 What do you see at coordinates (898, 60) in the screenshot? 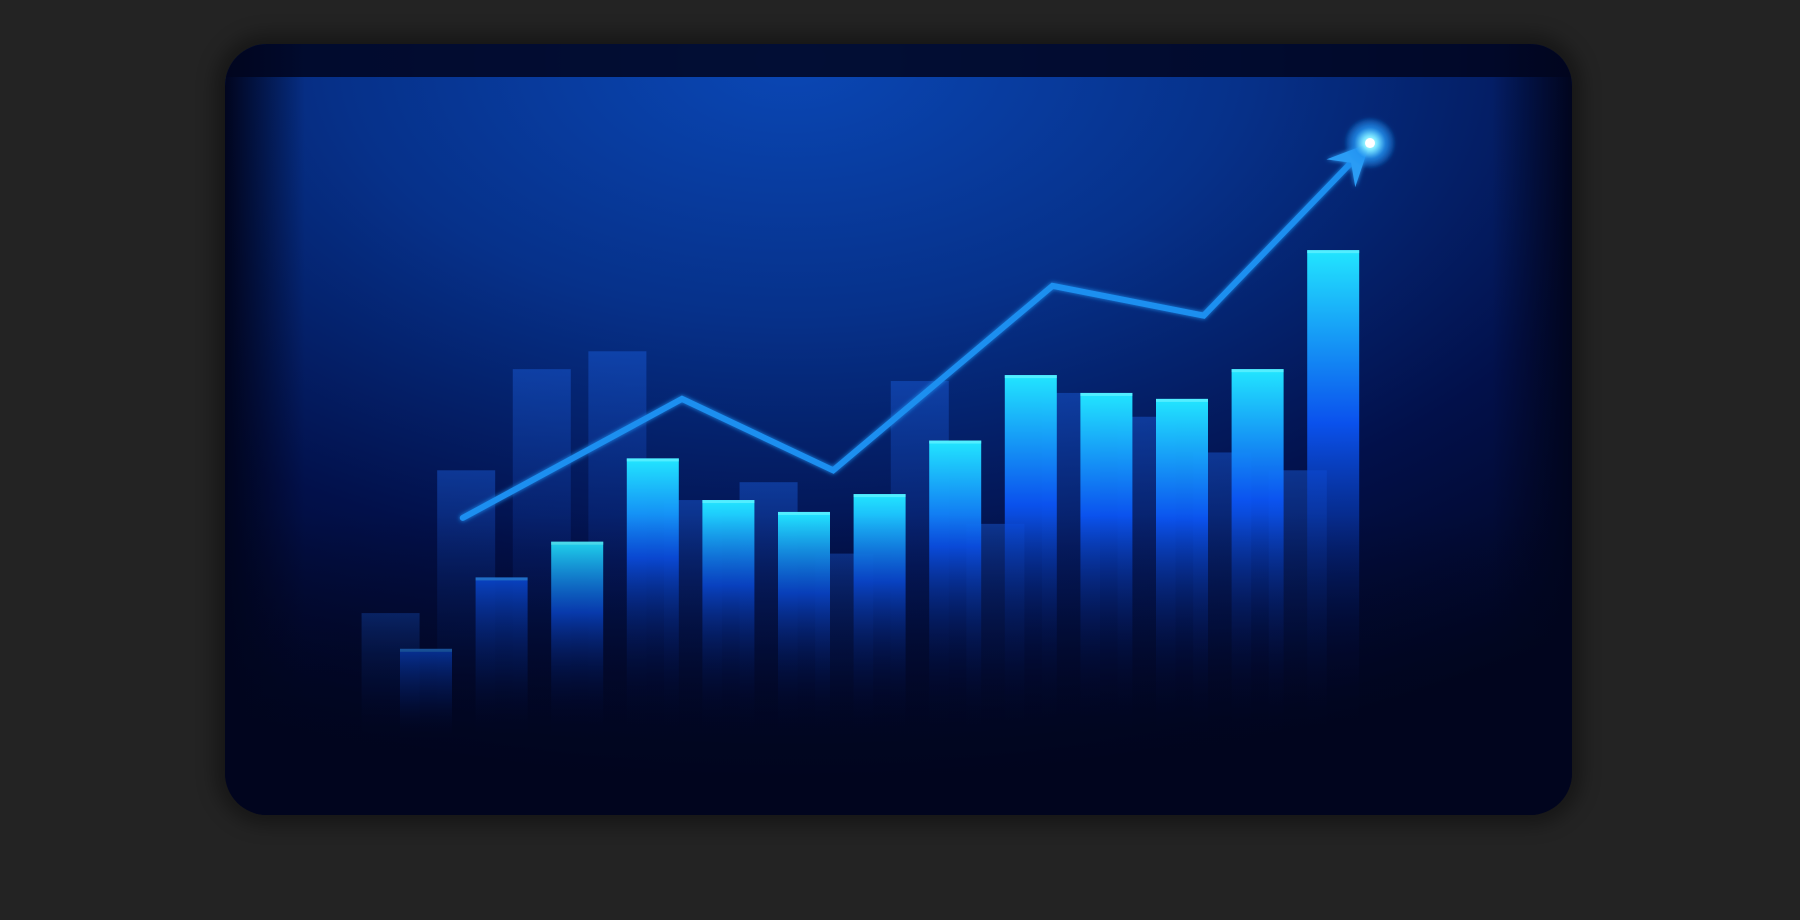
I see `top-band` at bounding box center [898, 60].